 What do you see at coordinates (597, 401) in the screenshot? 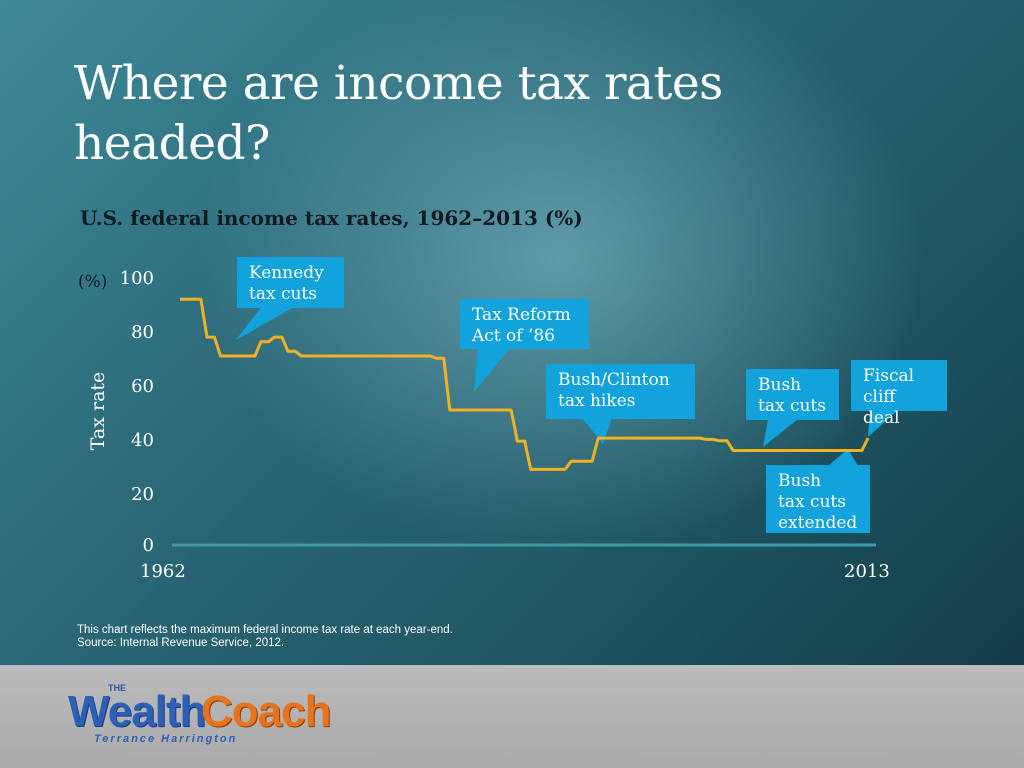
I see `callout-text: tax hikes` at bounding box center [597, 401].